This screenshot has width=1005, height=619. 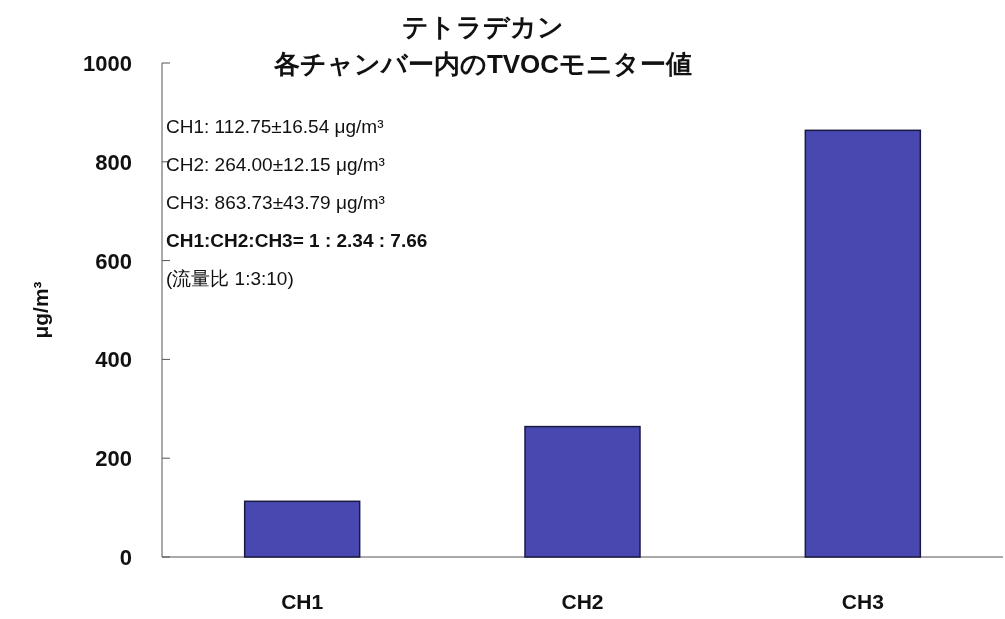 What do you see at coordinates (113, 162) in the screenshot?
I see `y-tick-label: 800` at bounding box center [113, 162].